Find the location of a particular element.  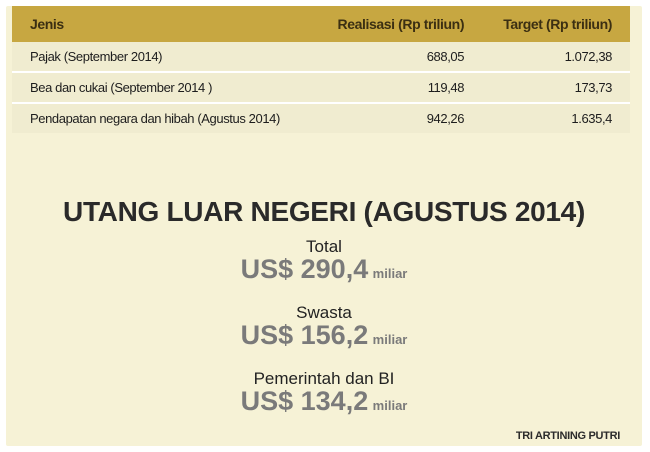

row-realisasi: 688,05 is located at coordinates (445, 56).